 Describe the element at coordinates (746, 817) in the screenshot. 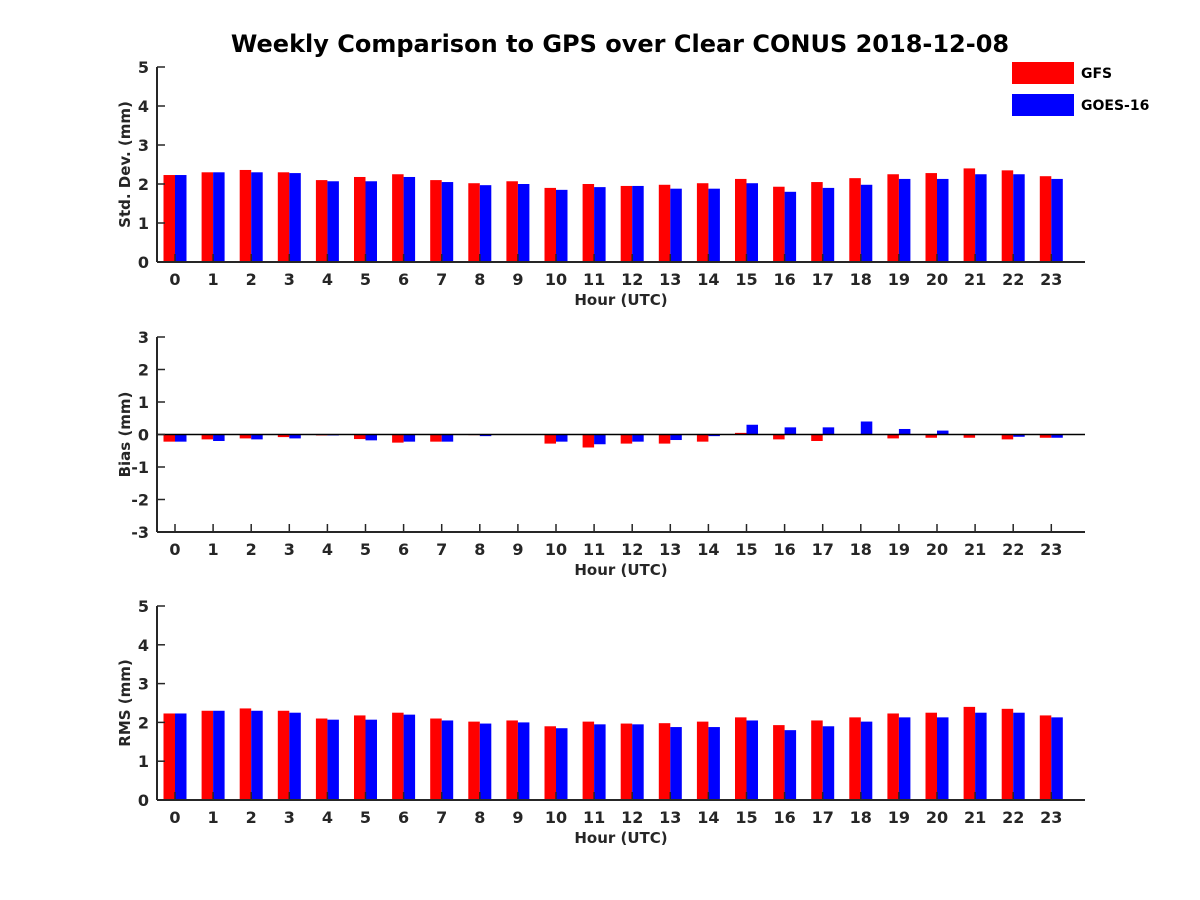

I see `x-tick-label: 15` at that location.